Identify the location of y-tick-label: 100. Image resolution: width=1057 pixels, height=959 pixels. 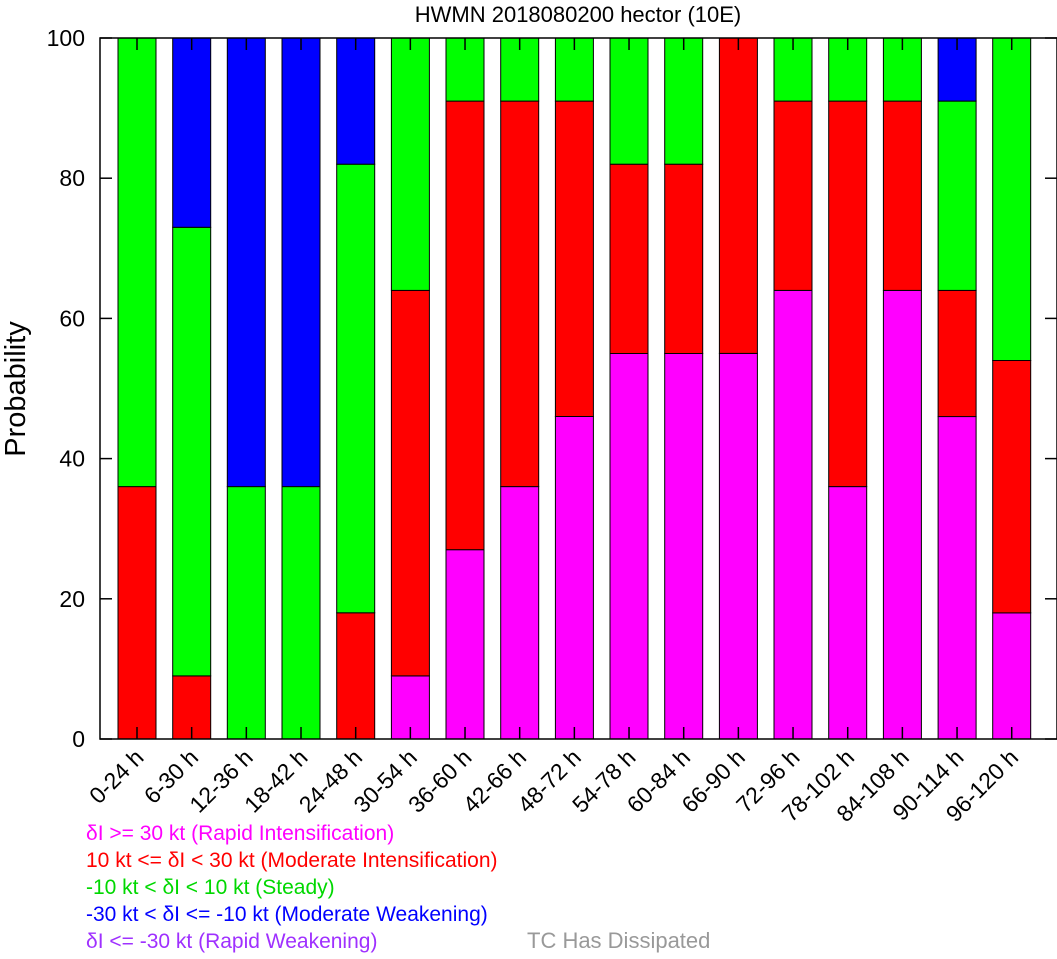
(66, 38).